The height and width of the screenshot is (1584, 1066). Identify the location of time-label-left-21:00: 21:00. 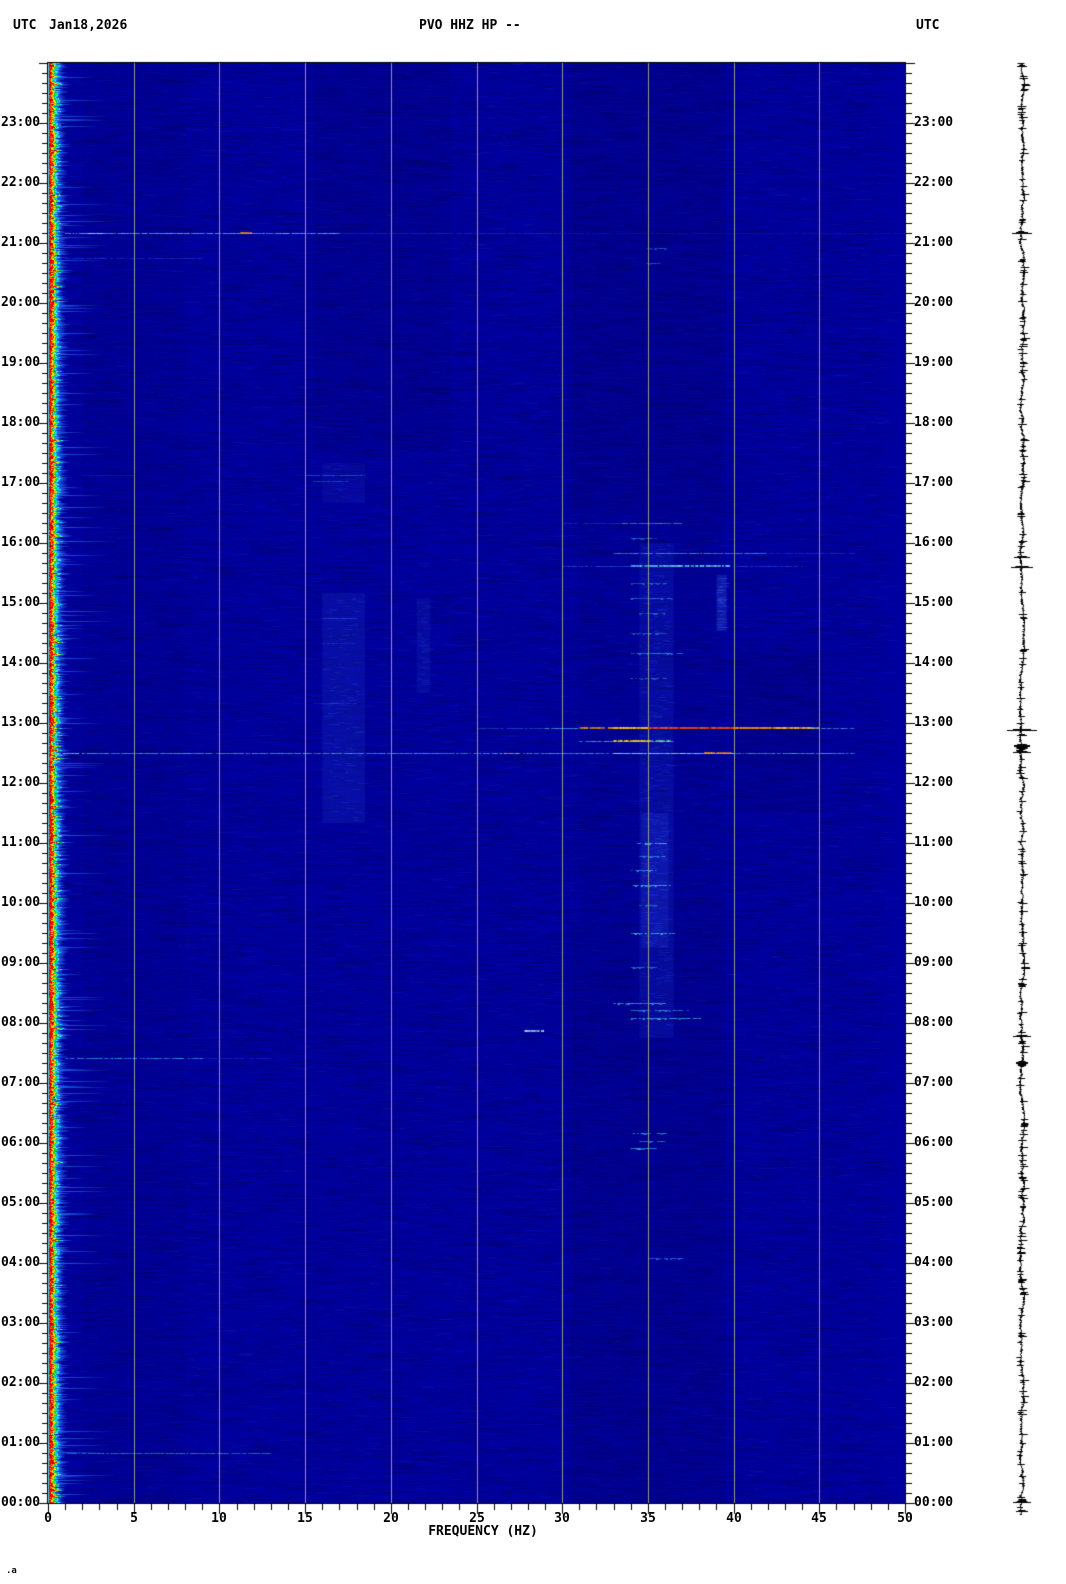
(21, 242).